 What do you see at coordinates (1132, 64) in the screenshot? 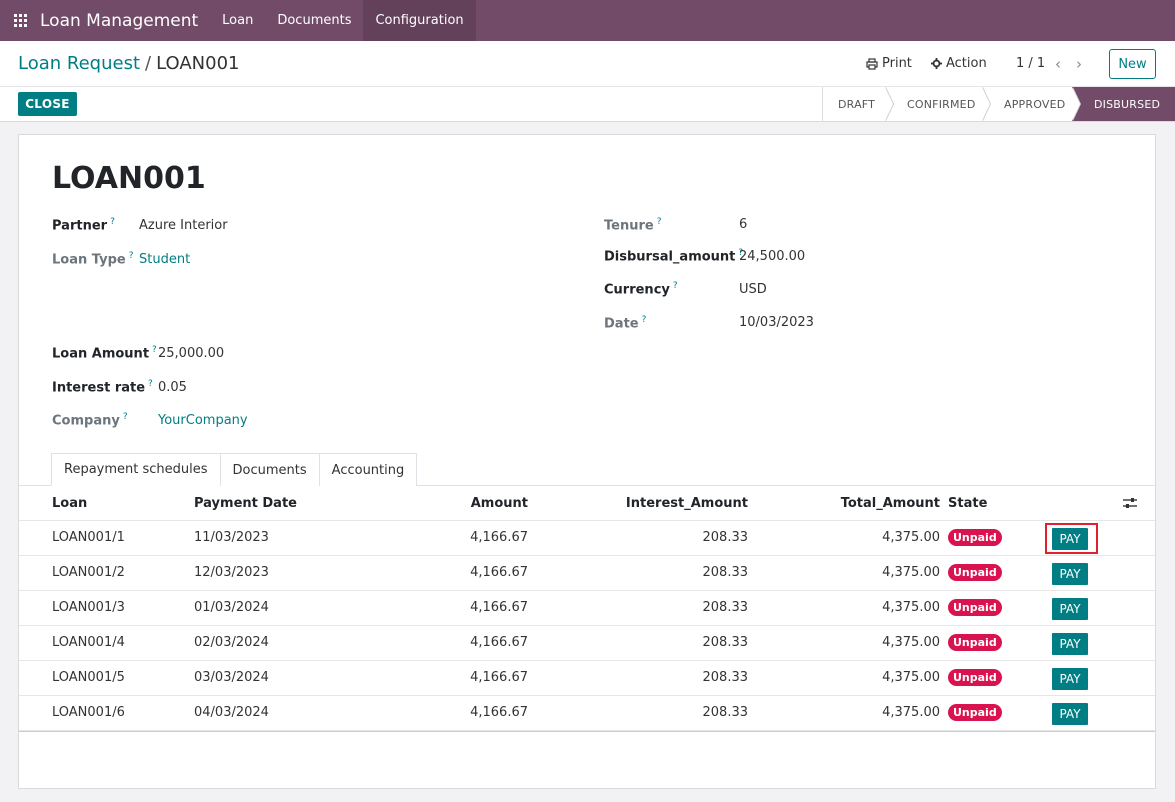
I see `new-button: New` at bounding box center [1132, 64].